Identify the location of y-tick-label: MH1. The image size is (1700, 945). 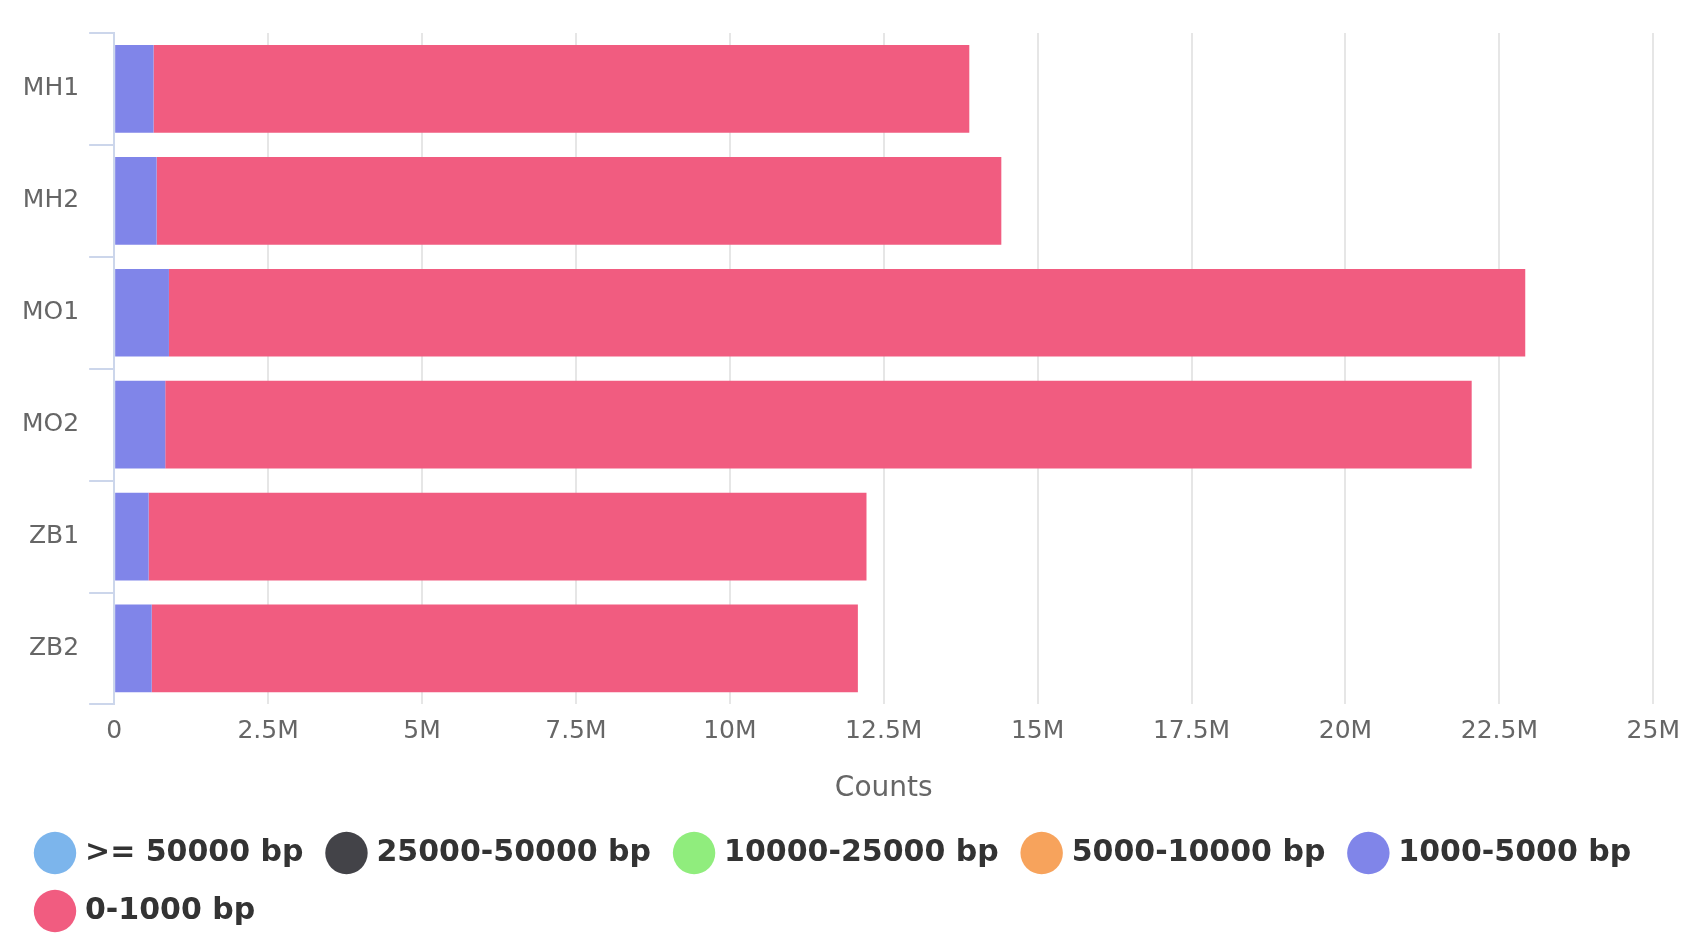
(51, 87).